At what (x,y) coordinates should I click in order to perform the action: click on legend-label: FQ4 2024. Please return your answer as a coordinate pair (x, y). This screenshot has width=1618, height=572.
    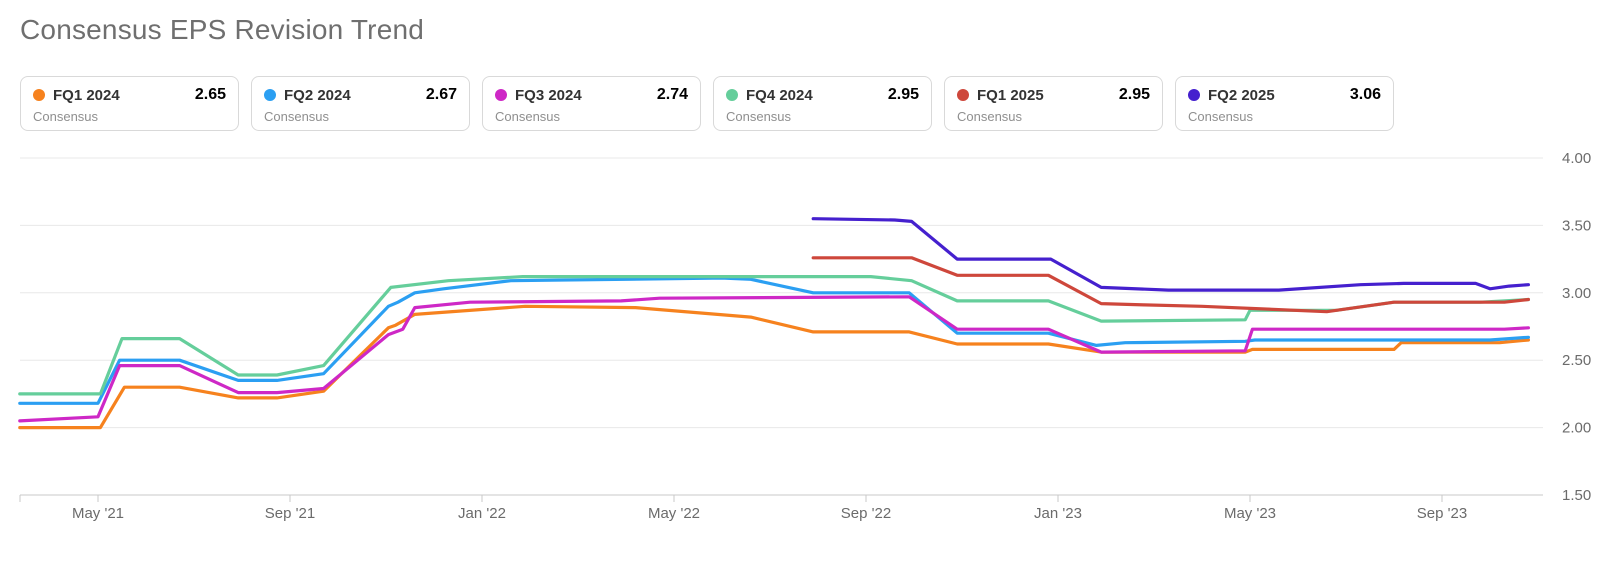
    Looking at the image, I should click on (779, 95).